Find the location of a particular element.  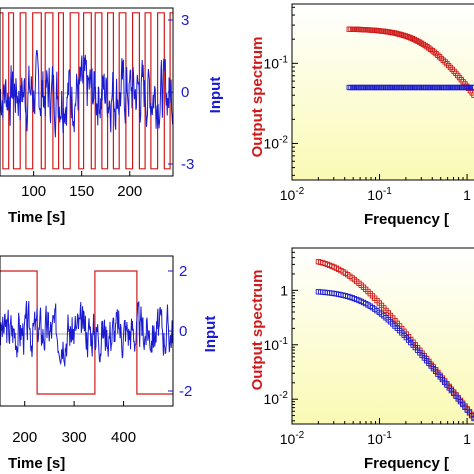

plot-background is located at coordinates (383, 336).